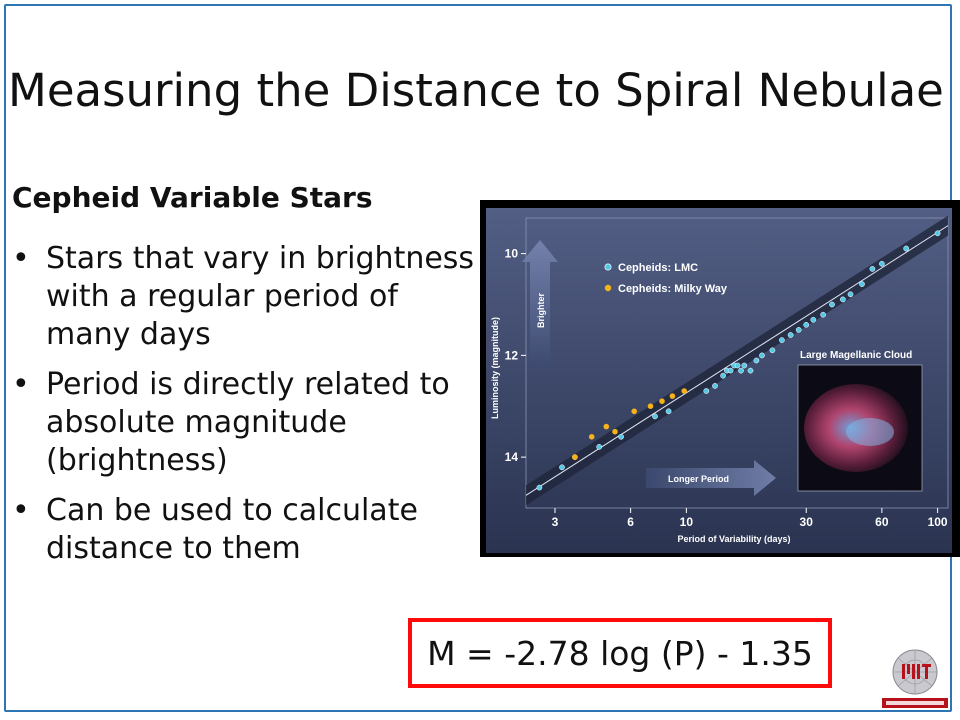 The height and width of the screenshot is (720, 960). I want to click on legend-lmc-marker, so click(608, 267).